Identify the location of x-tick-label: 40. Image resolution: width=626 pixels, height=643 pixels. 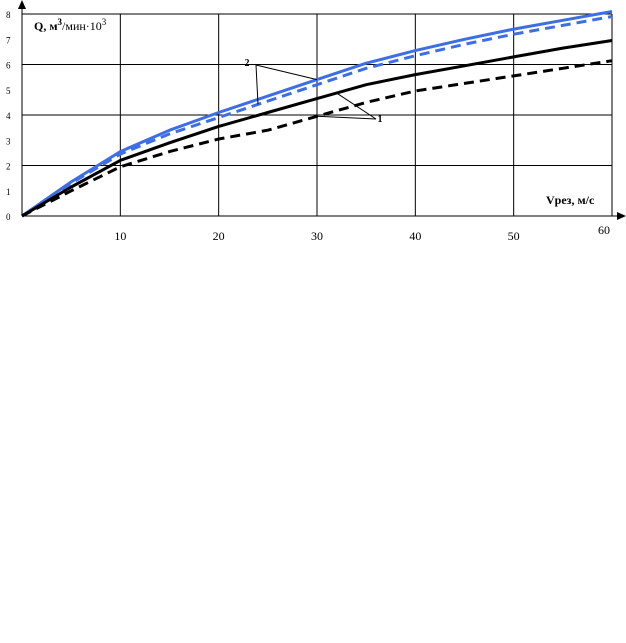
(415, 236).